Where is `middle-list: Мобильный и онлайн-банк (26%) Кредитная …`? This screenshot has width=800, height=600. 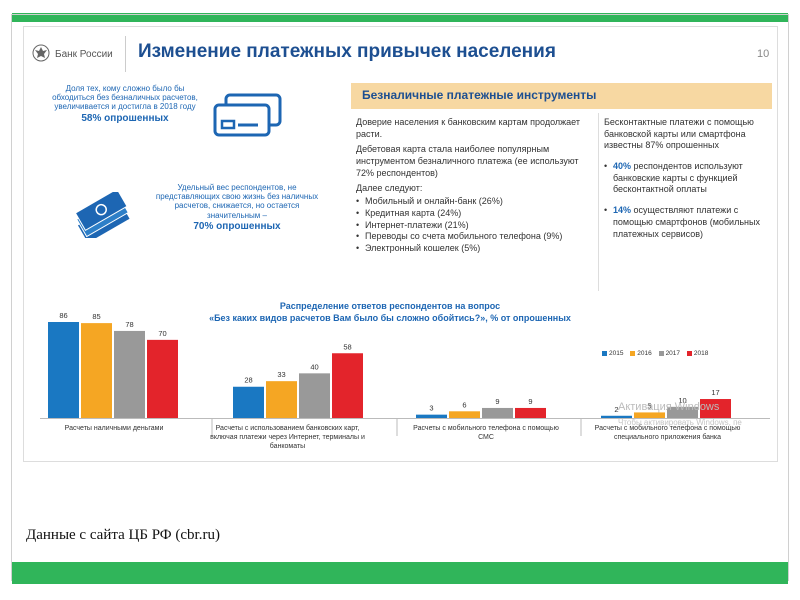
middle-list: Мобильный и онлайн-банк (26%) Кредитная … is located at coordinates (472, 225).